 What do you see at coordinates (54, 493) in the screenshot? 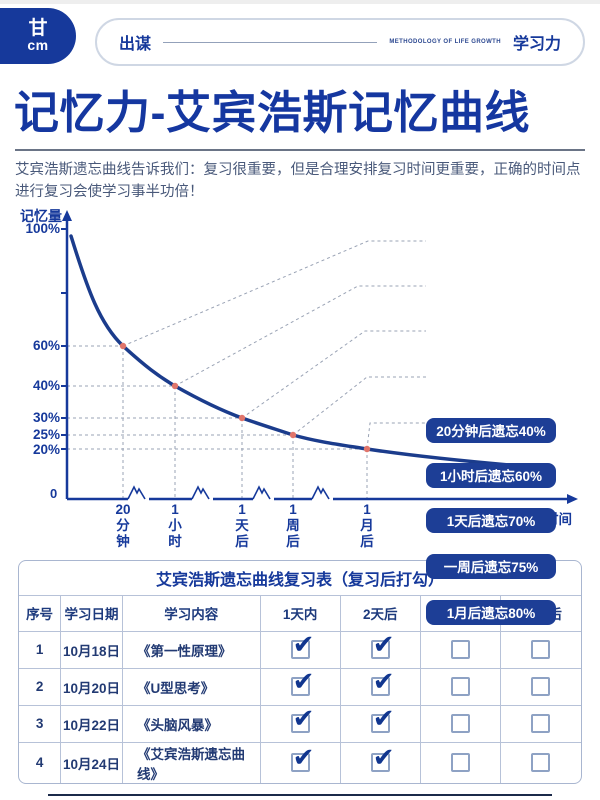
I see `origin-label: 0` at bounding box center [54, 493].